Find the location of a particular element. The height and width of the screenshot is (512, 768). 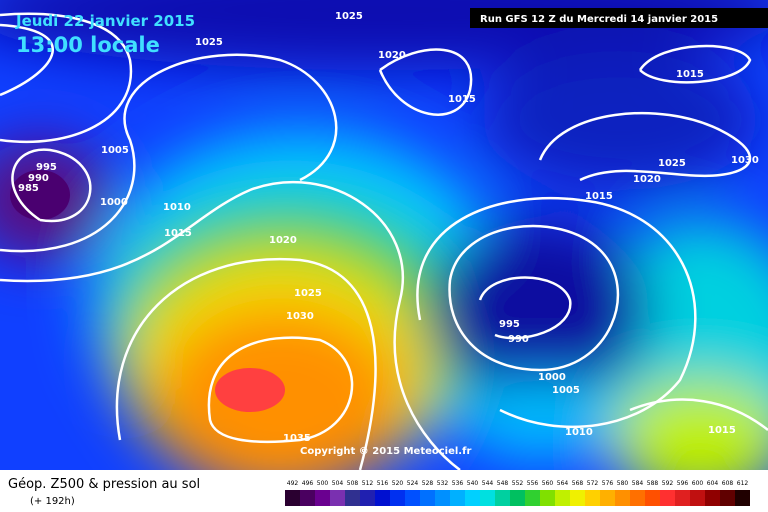

scale-label: 516 is located at coordinates (383, 483).